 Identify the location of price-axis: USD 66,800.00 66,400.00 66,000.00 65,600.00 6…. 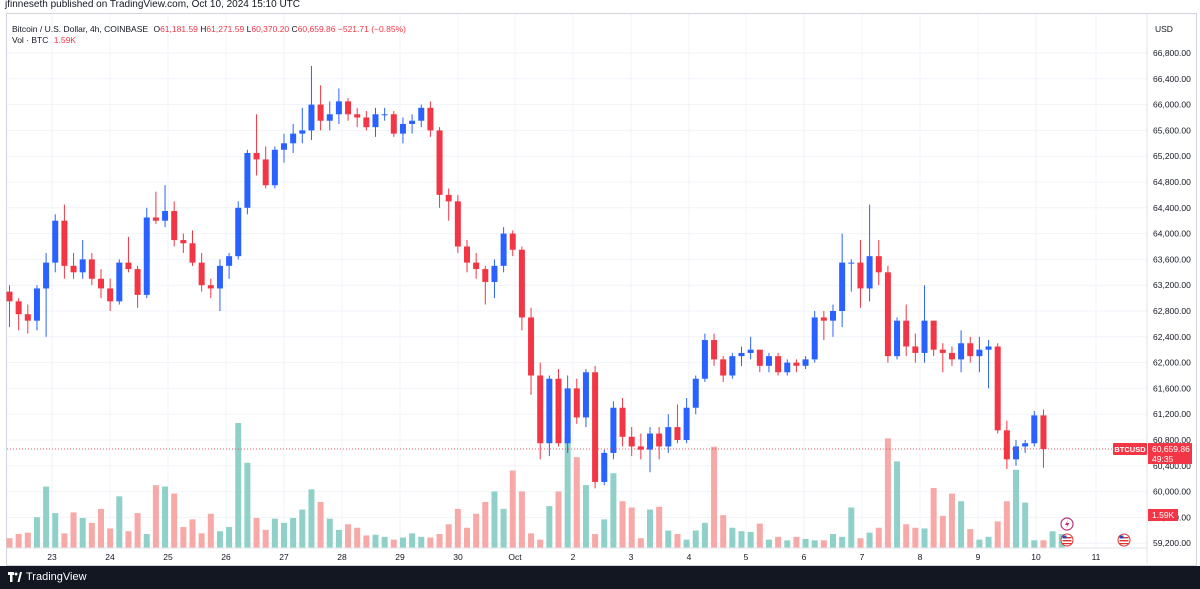
(1168, 289).